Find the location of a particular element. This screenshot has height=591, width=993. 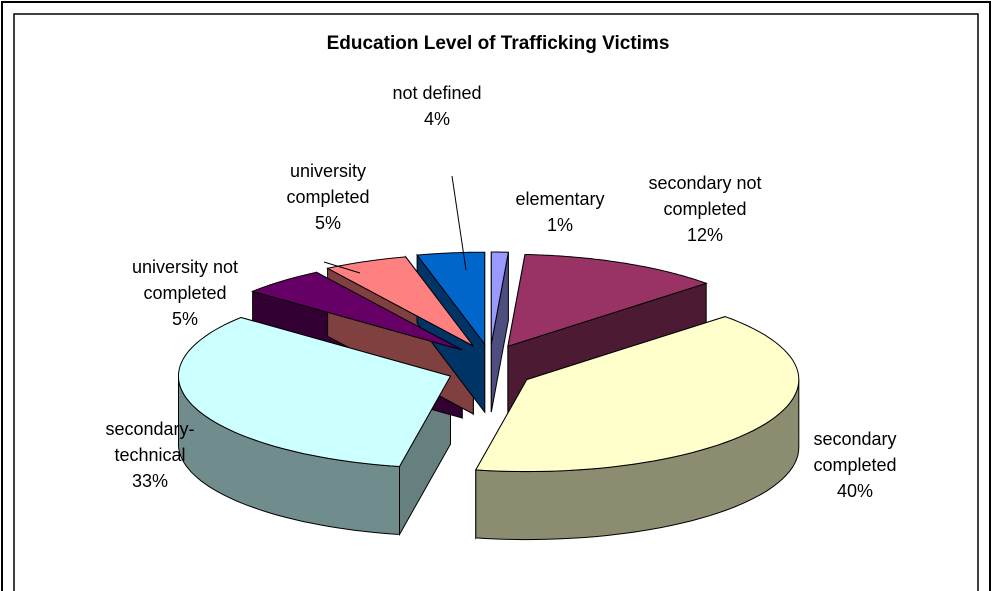

label-box: secondary completed 40% is located at coordinates (855, 465).